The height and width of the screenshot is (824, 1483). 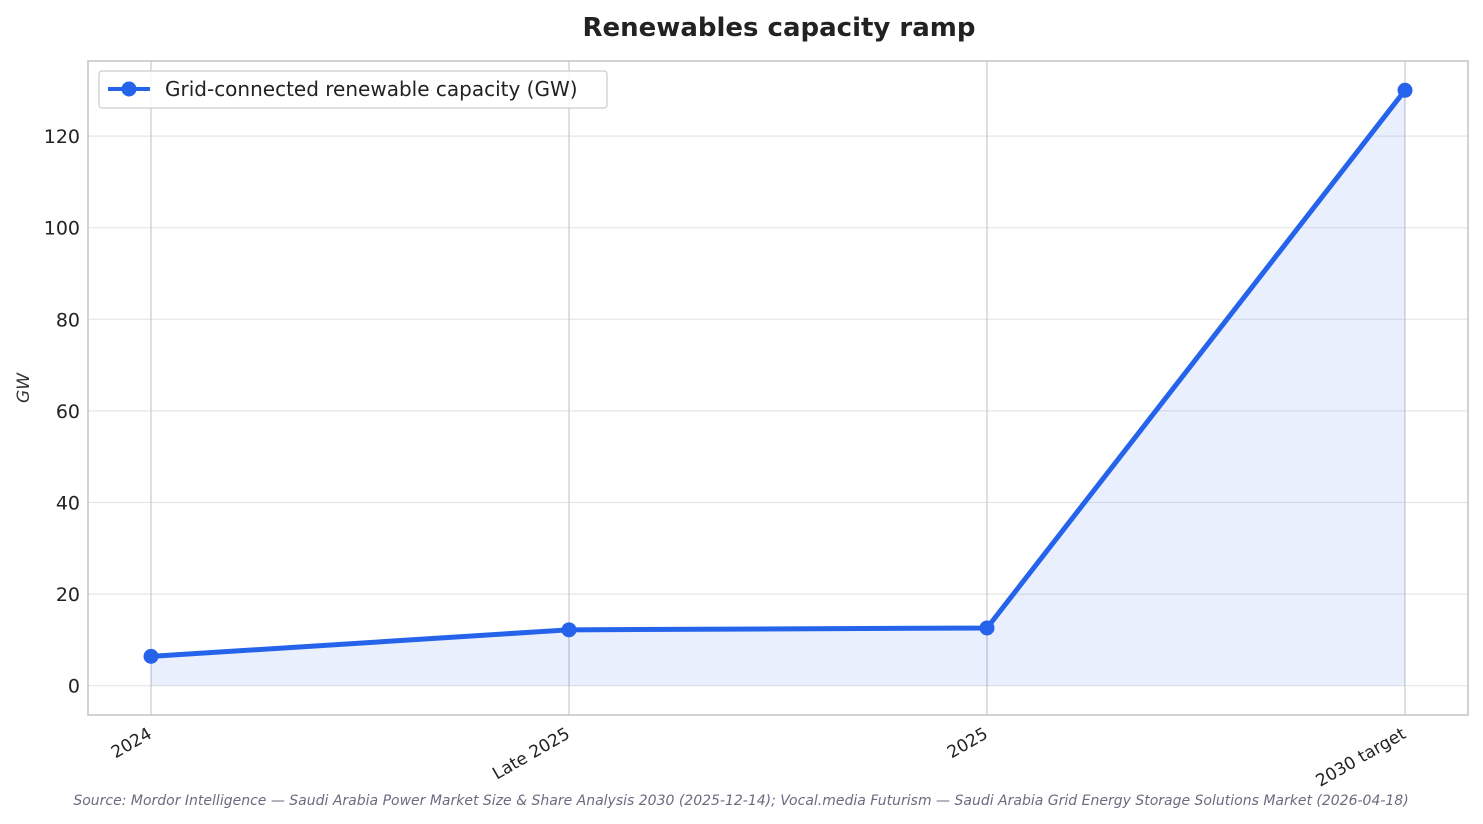 I want to click on legend-box, so click(x=353, y=89).